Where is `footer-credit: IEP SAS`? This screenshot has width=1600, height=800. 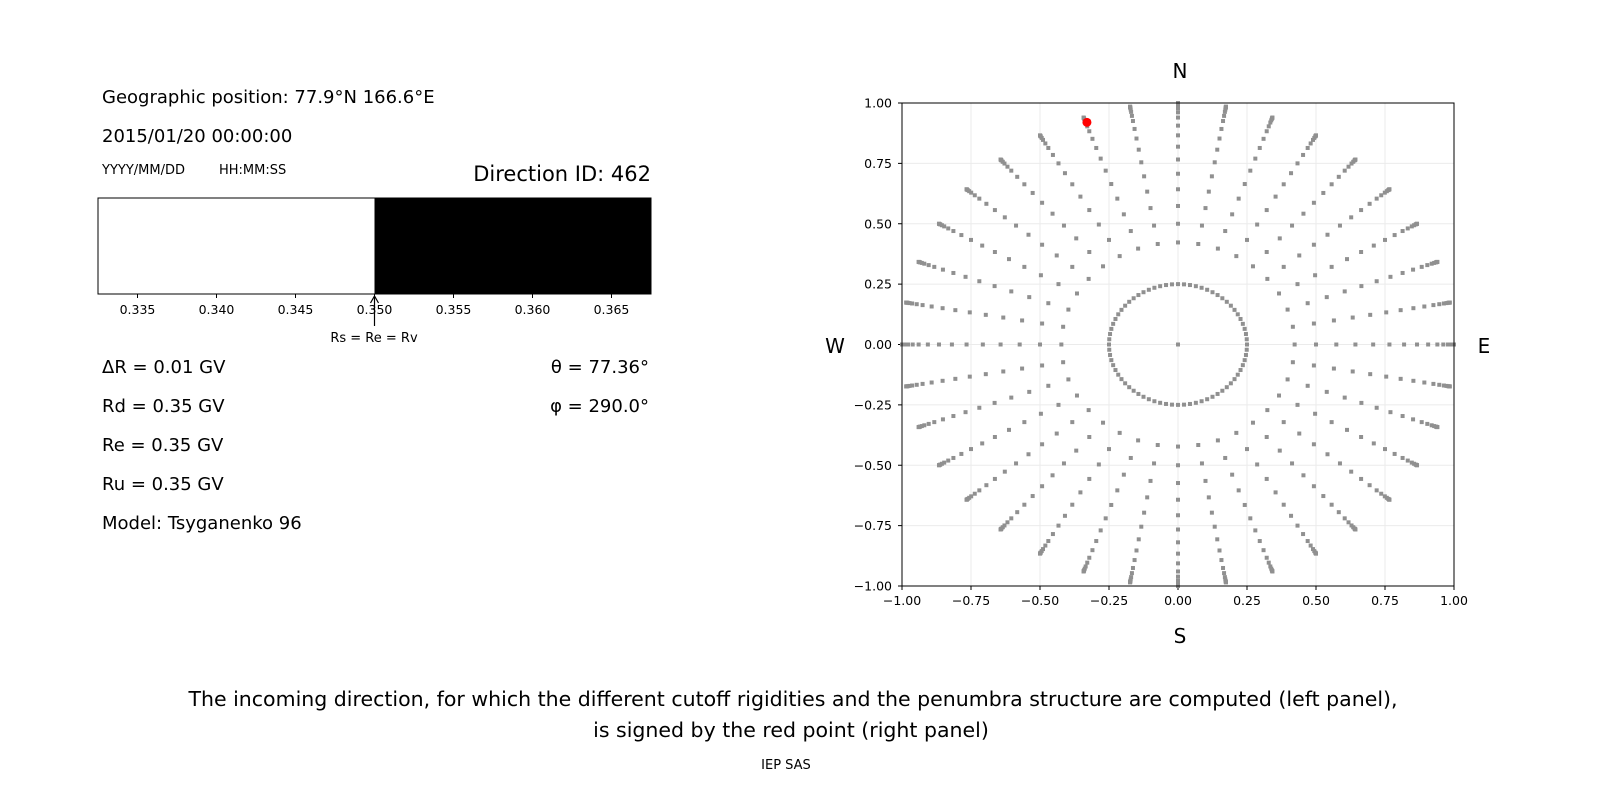
footer-credit: IEP SAS is located at coordinates (786, 765).